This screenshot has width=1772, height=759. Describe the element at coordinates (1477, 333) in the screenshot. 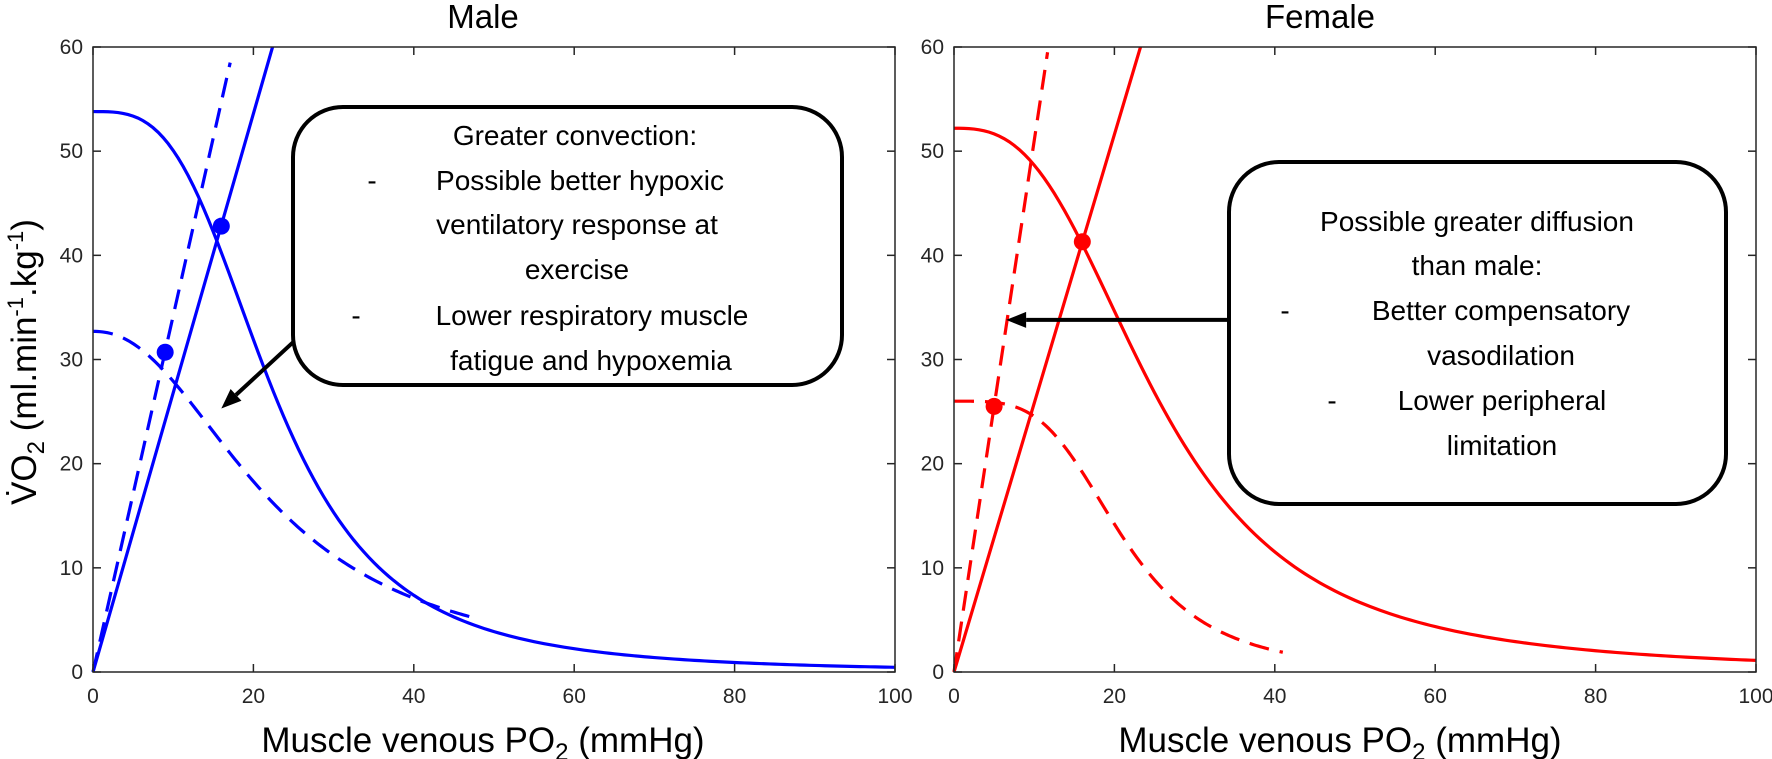

I see `female-annotation-box` at that location.